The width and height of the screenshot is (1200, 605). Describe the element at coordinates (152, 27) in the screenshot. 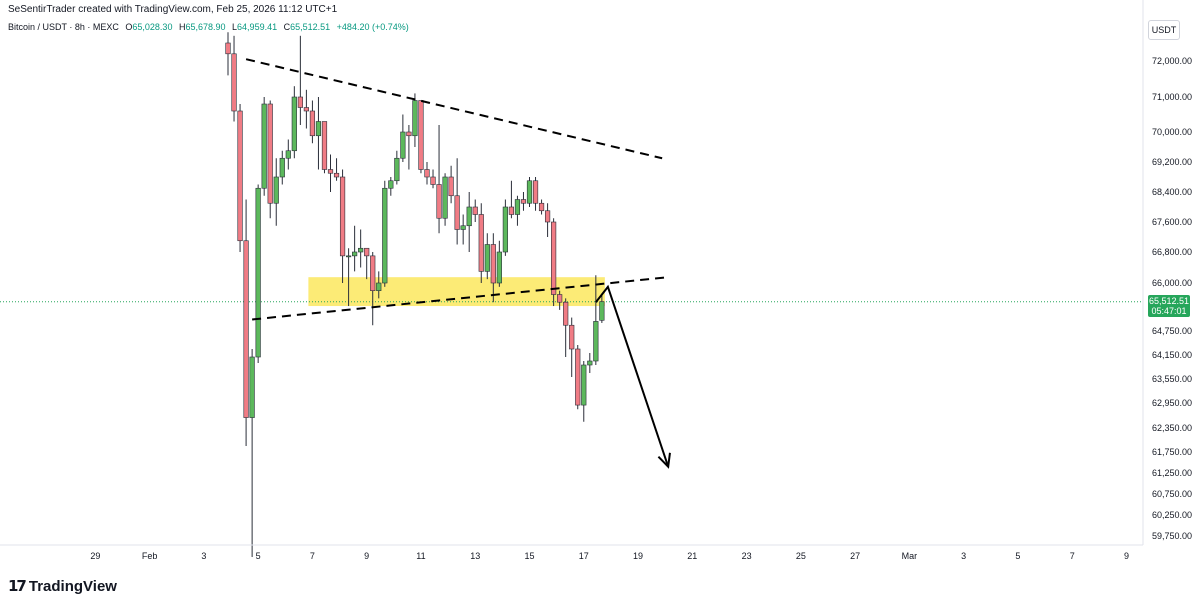

I see `open-value: 65,028.30` at that location.